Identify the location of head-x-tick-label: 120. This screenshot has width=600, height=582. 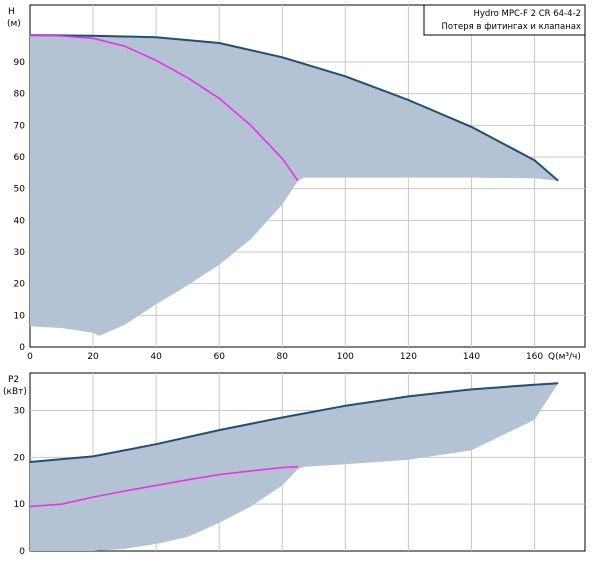
(408, 357).